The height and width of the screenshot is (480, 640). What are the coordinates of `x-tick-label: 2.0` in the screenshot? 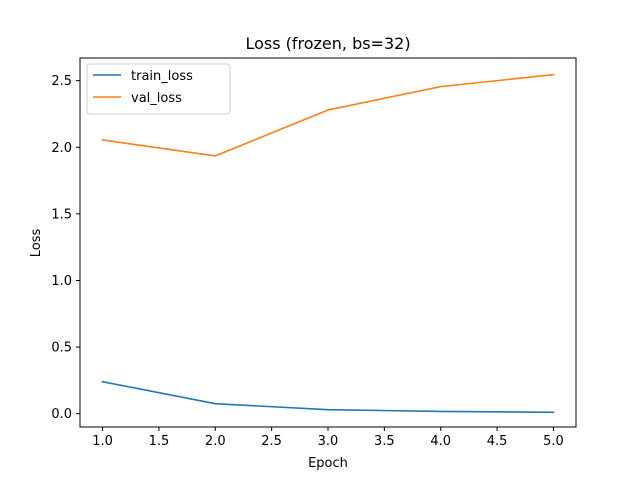 It's located at (215, 441).